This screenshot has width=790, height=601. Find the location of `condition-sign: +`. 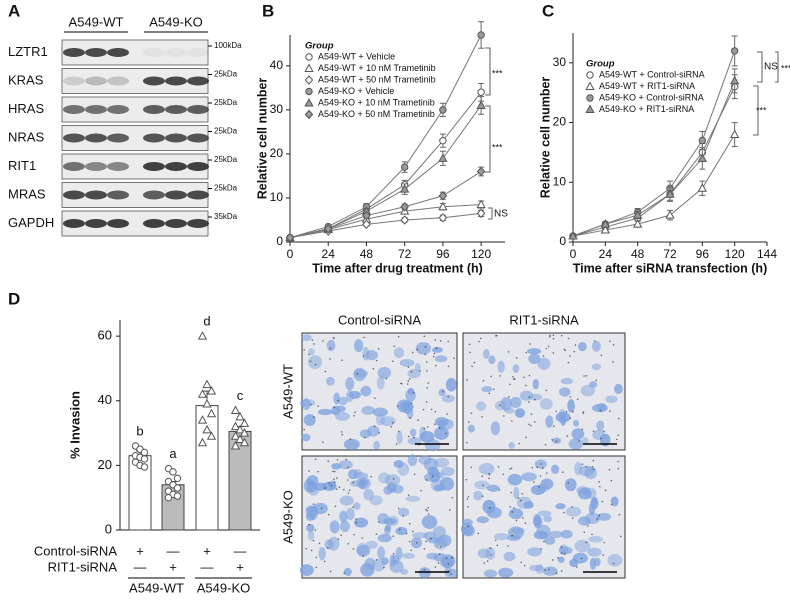

condition-sign: + is located at coordinates (173, 566).